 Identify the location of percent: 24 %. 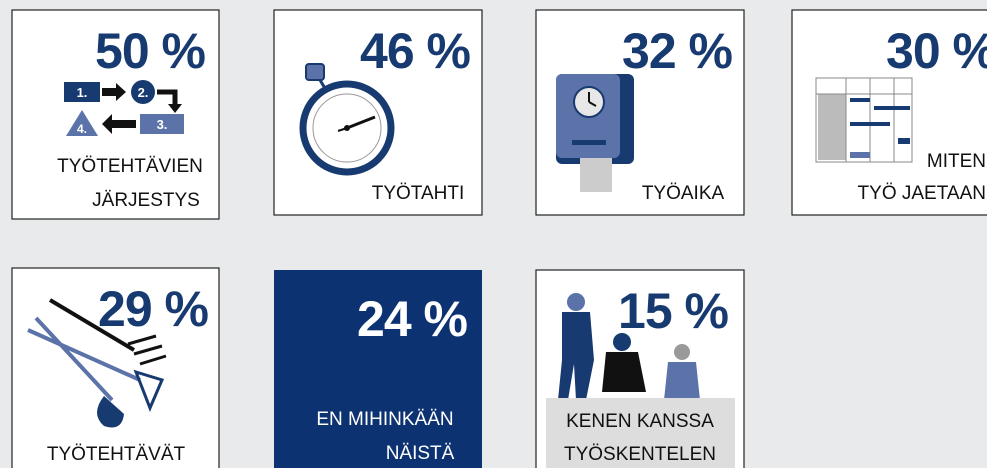
(412, 319).